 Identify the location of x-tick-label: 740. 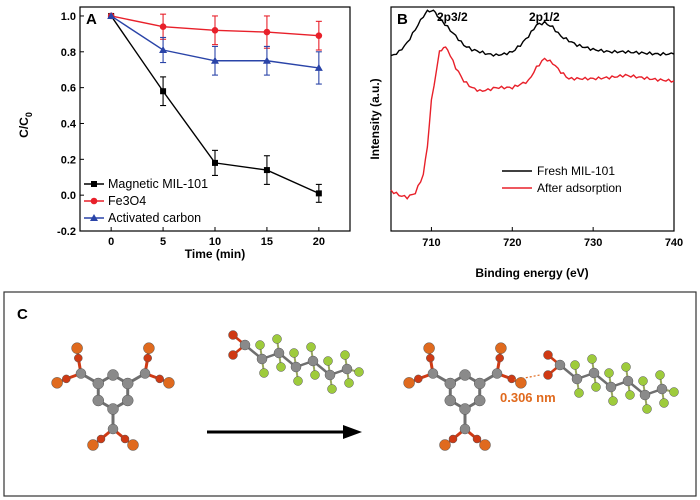
(674, 243).